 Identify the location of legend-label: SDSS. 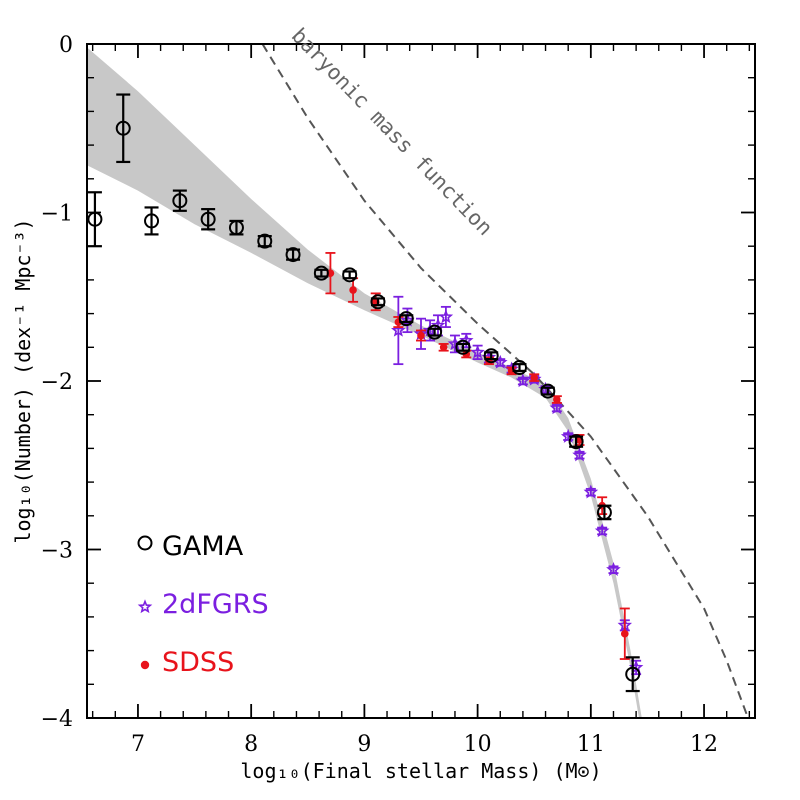
(198, 662).